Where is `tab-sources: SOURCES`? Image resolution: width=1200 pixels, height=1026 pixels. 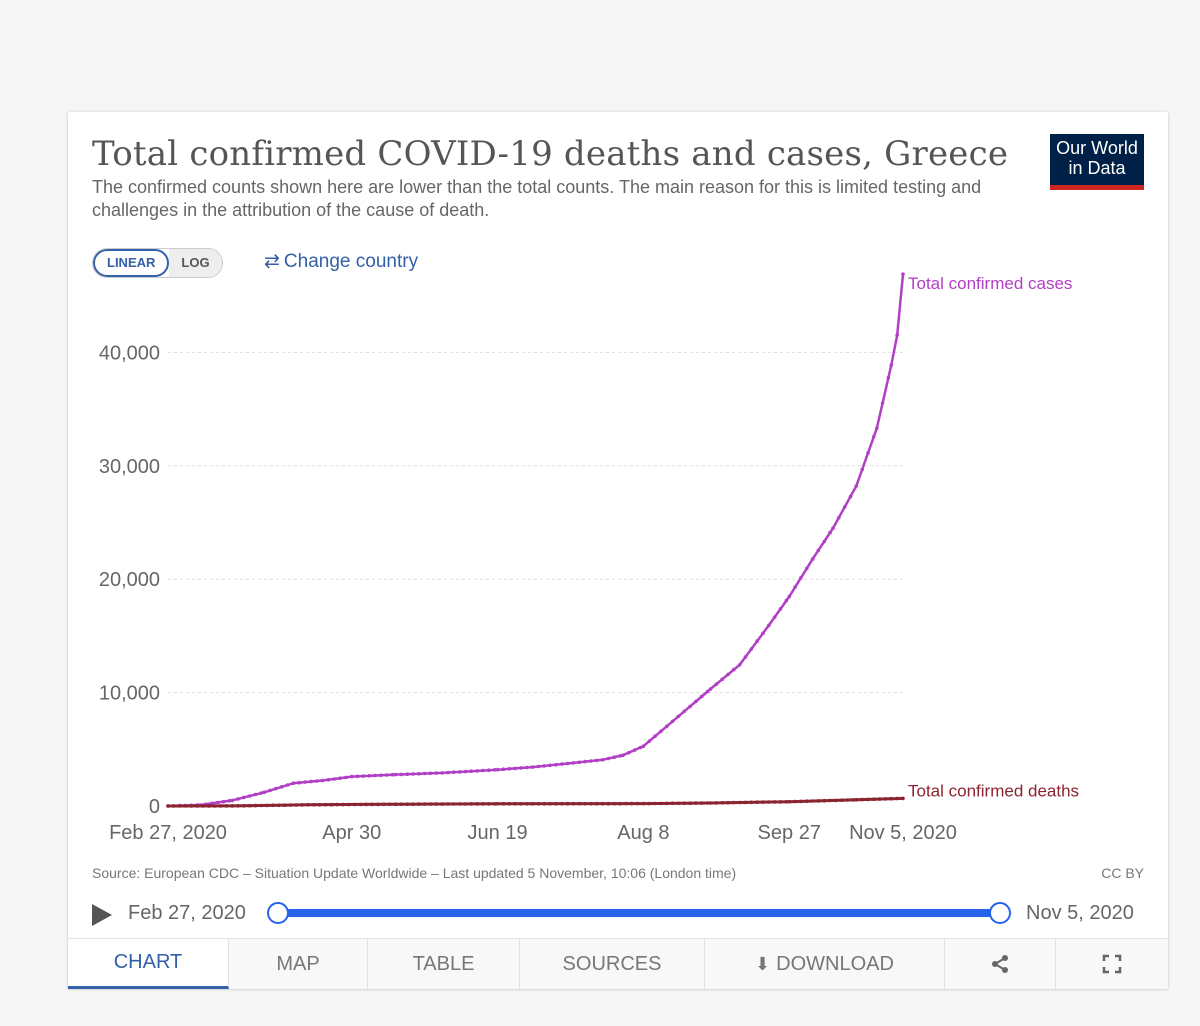 tab-sources: SOURCES is located at coordinates (612, 964).